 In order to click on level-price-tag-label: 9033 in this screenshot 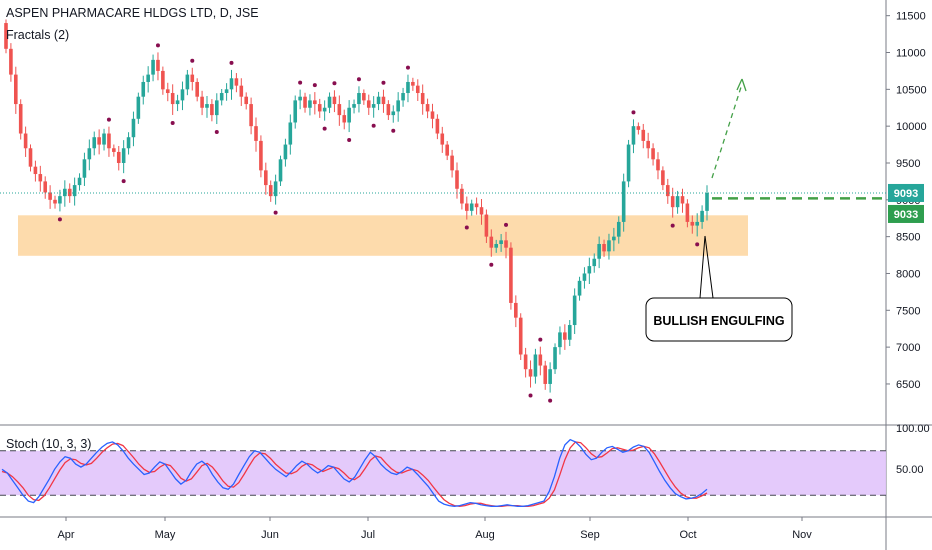, I will do `click(906, 215)`.